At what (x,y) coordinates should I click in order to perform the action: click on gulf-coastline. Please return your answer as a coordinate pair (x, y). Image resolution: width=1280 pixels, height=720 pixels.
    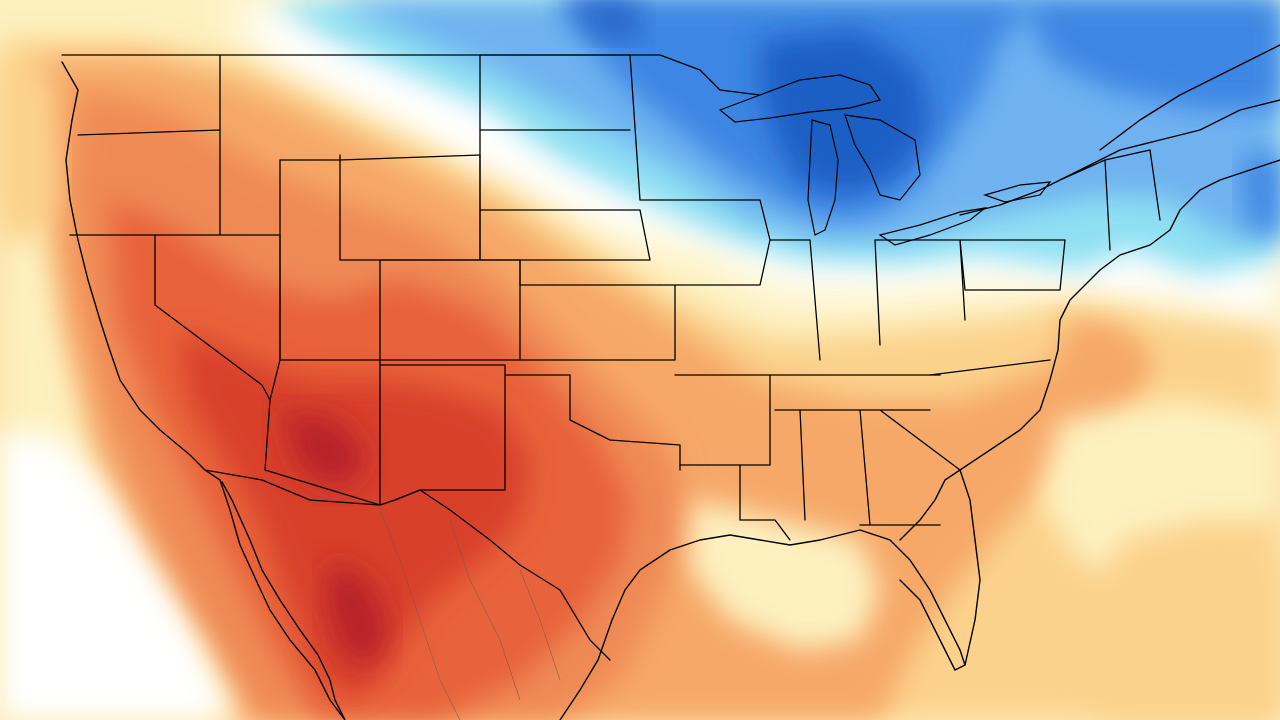
    Looking at the image, I should click on (762, 624).